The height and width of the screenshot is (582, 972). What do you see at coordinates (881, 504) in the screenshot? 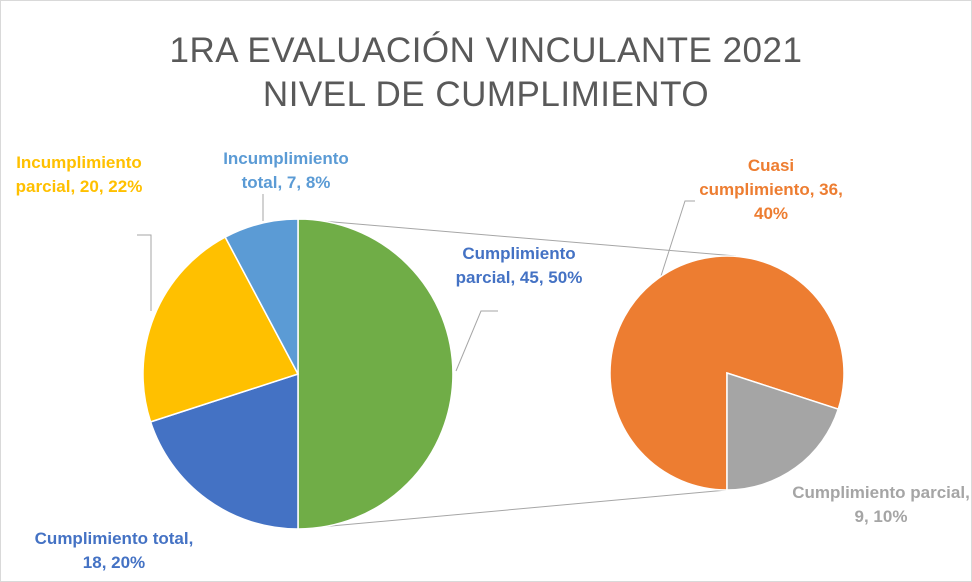
I see `data-label: Cumplimiento parcial, 9, 10%` at bounding box center [881, 504].